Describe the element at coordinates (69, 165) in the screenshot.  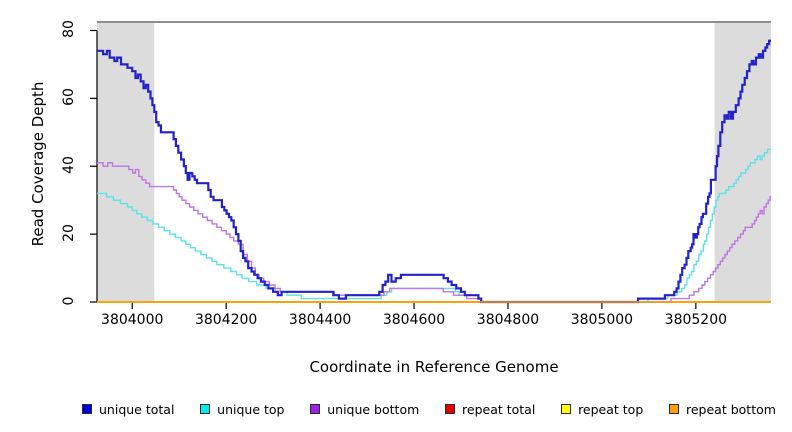
I see `y-tick-label: 40` at that location.